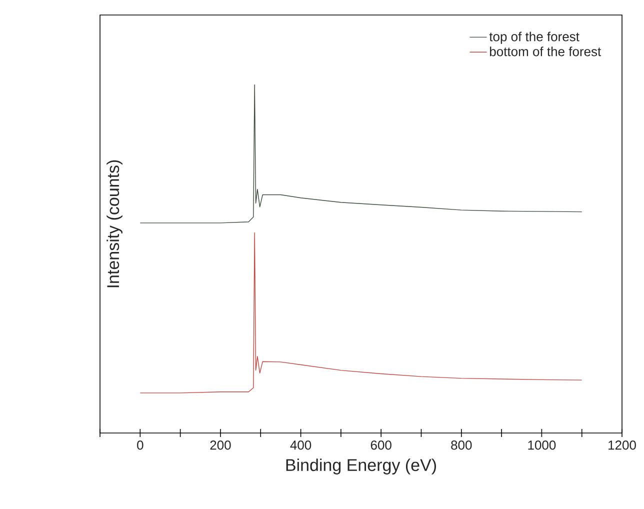 Image resolution: width=644 pixels, height=509 pixels. I want to click on x-tick-label: 600, so click(381, 445).